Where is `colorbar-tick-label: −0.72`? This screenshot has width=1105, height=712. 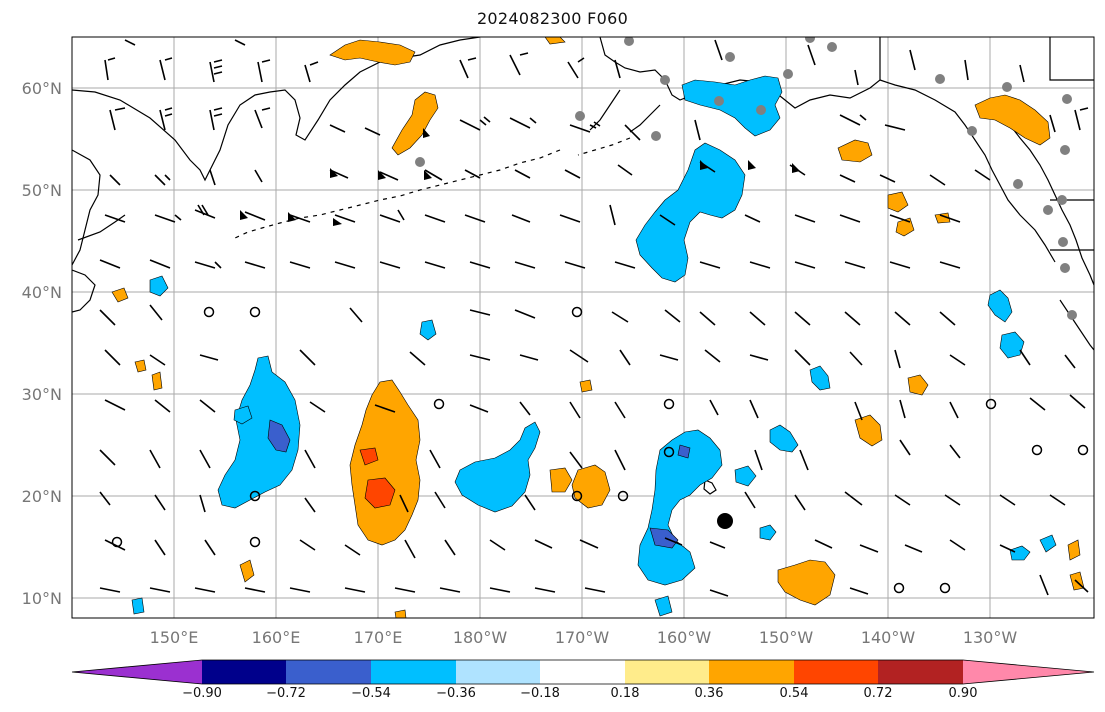 colorbar-tick-label: −0.72 is located at coordinates (286, 693).